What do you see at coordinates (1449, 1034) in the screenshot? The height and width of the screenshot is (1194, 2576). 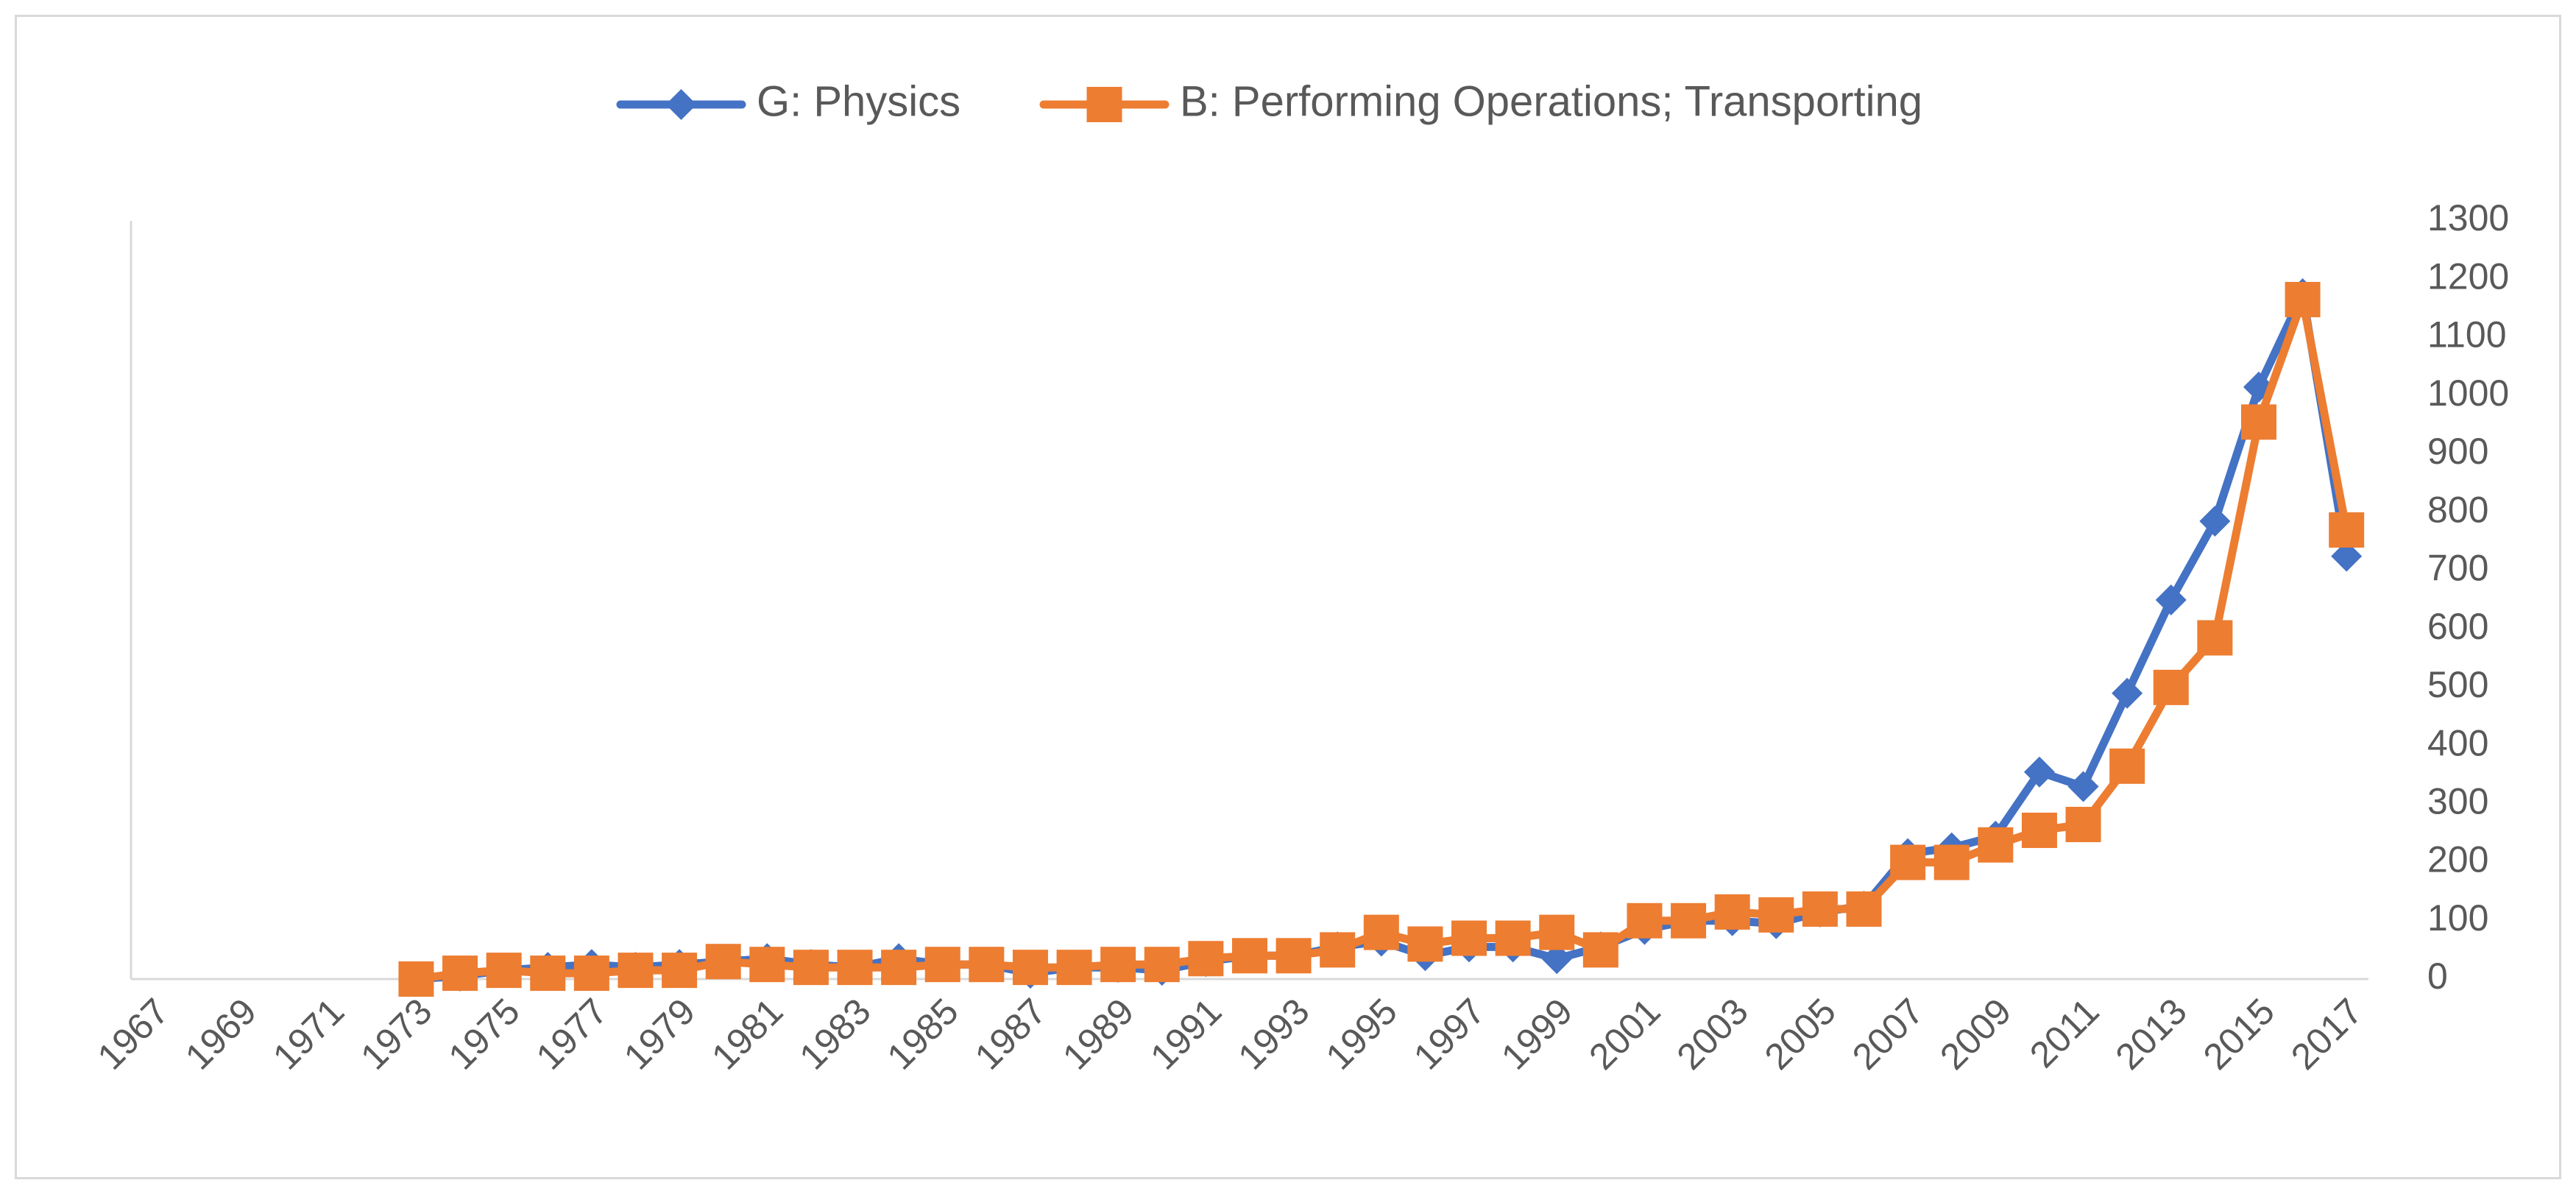 I see `x-tick-label: 1997` at bounding box center [1449, 1034].